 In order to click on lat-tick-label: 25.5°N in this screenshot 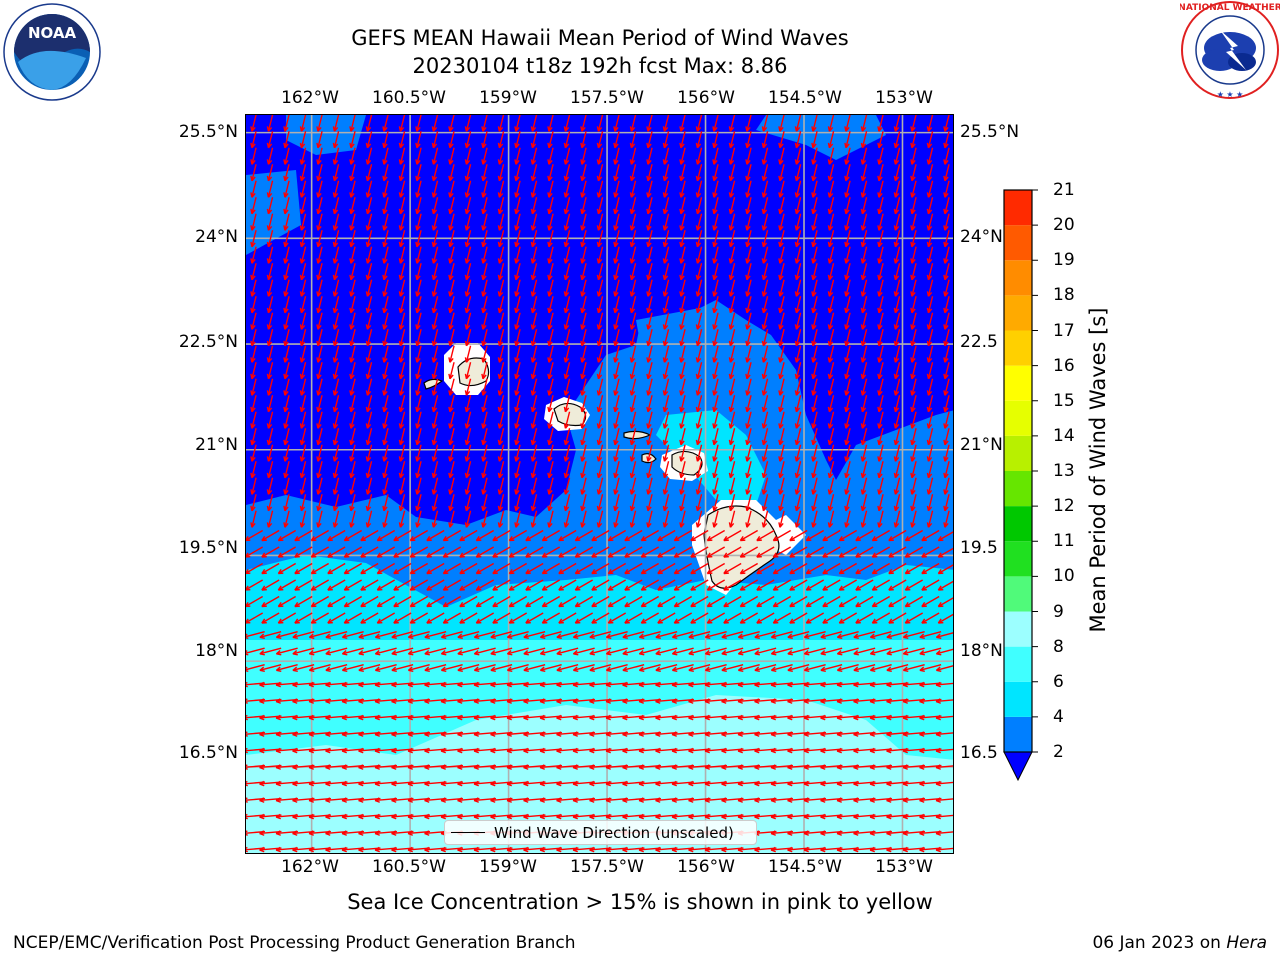, I will do `click(208, 132)`.